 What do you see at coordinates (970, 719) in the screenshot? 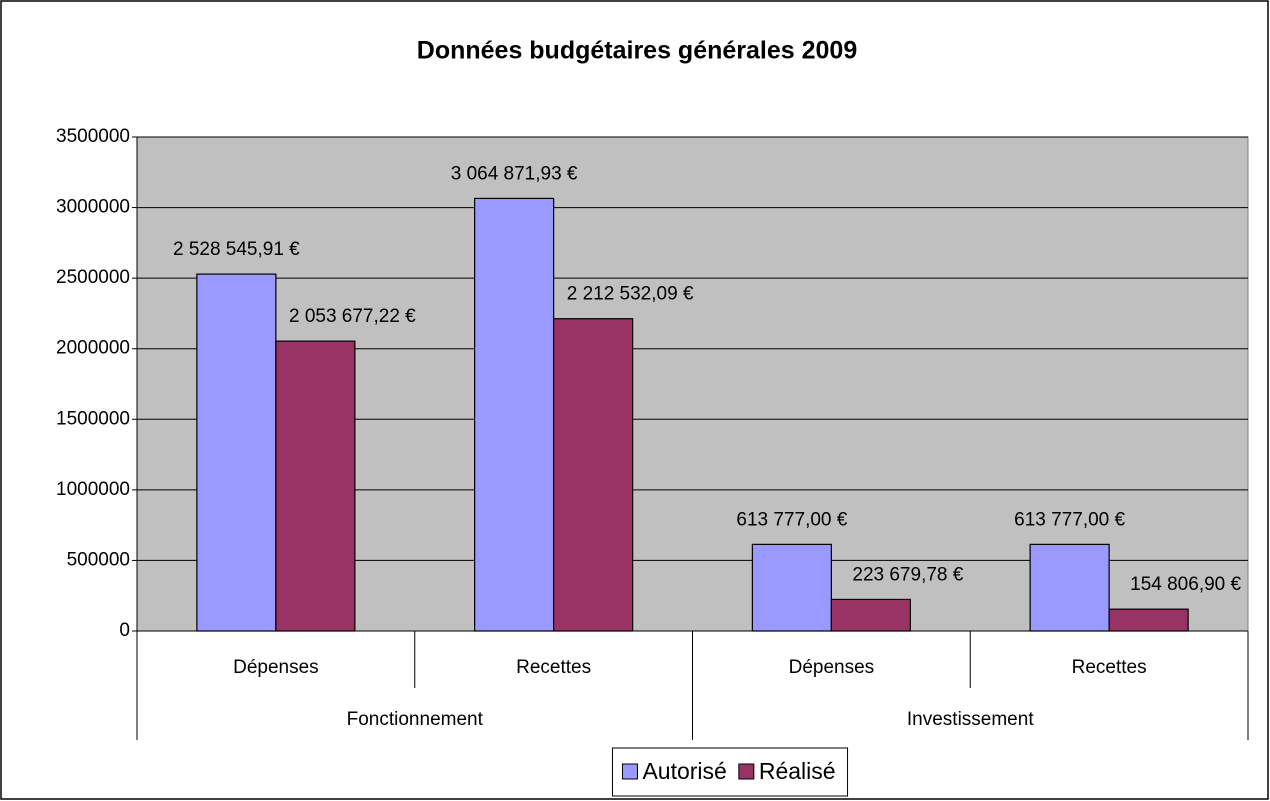
I see `x-group-label: Investissement` at bounding box center [970, 719].